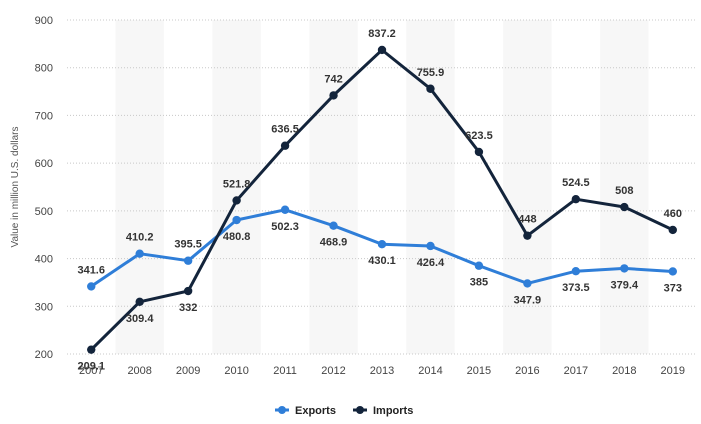 The height and width of the screenshot is (424, 701). What do you see at coordinates (673, 288) in the screenshot?
I see `exports-data-label-2019: 373` at bounding box center [673, 288].